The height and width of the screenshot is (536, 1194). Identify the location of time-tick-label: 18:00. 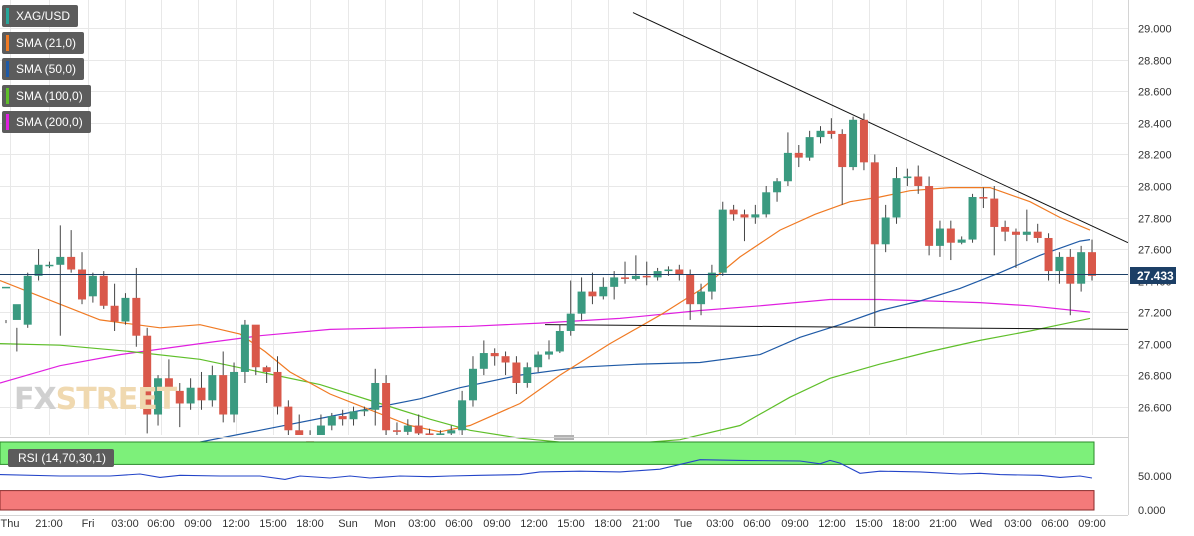
(310, 524).